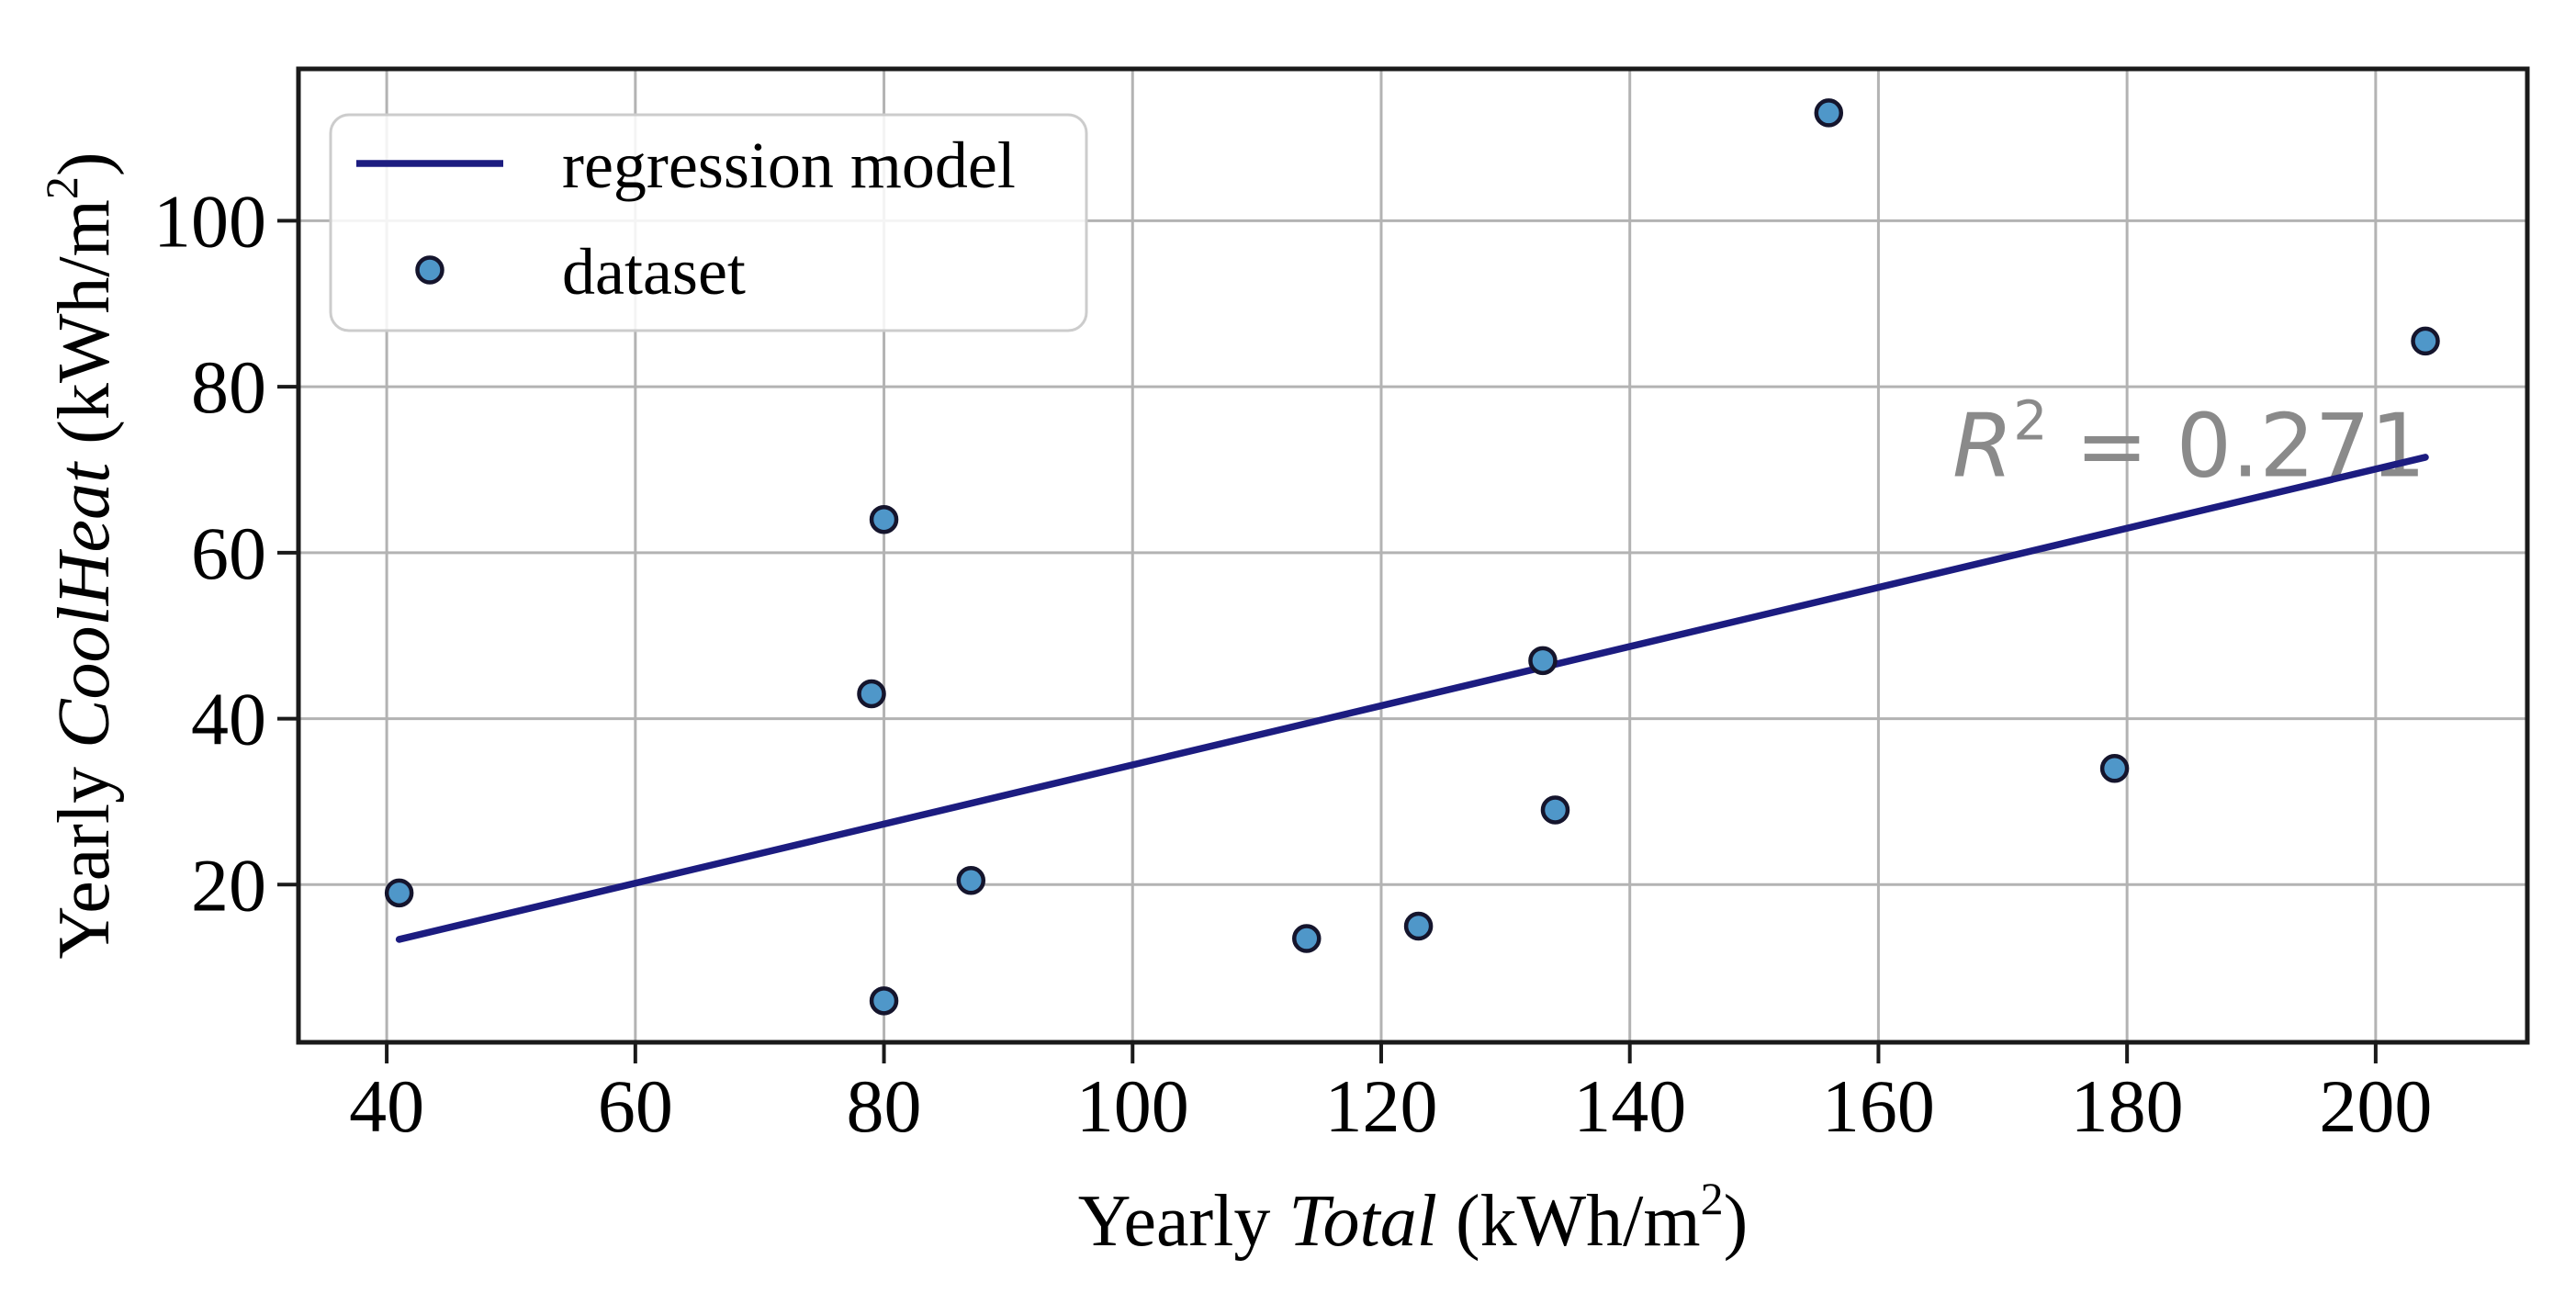 This screenshot has width=2576, height=1293. I want to click on r-squared-annotation: R2 = 0.271, so click(2189, 443).